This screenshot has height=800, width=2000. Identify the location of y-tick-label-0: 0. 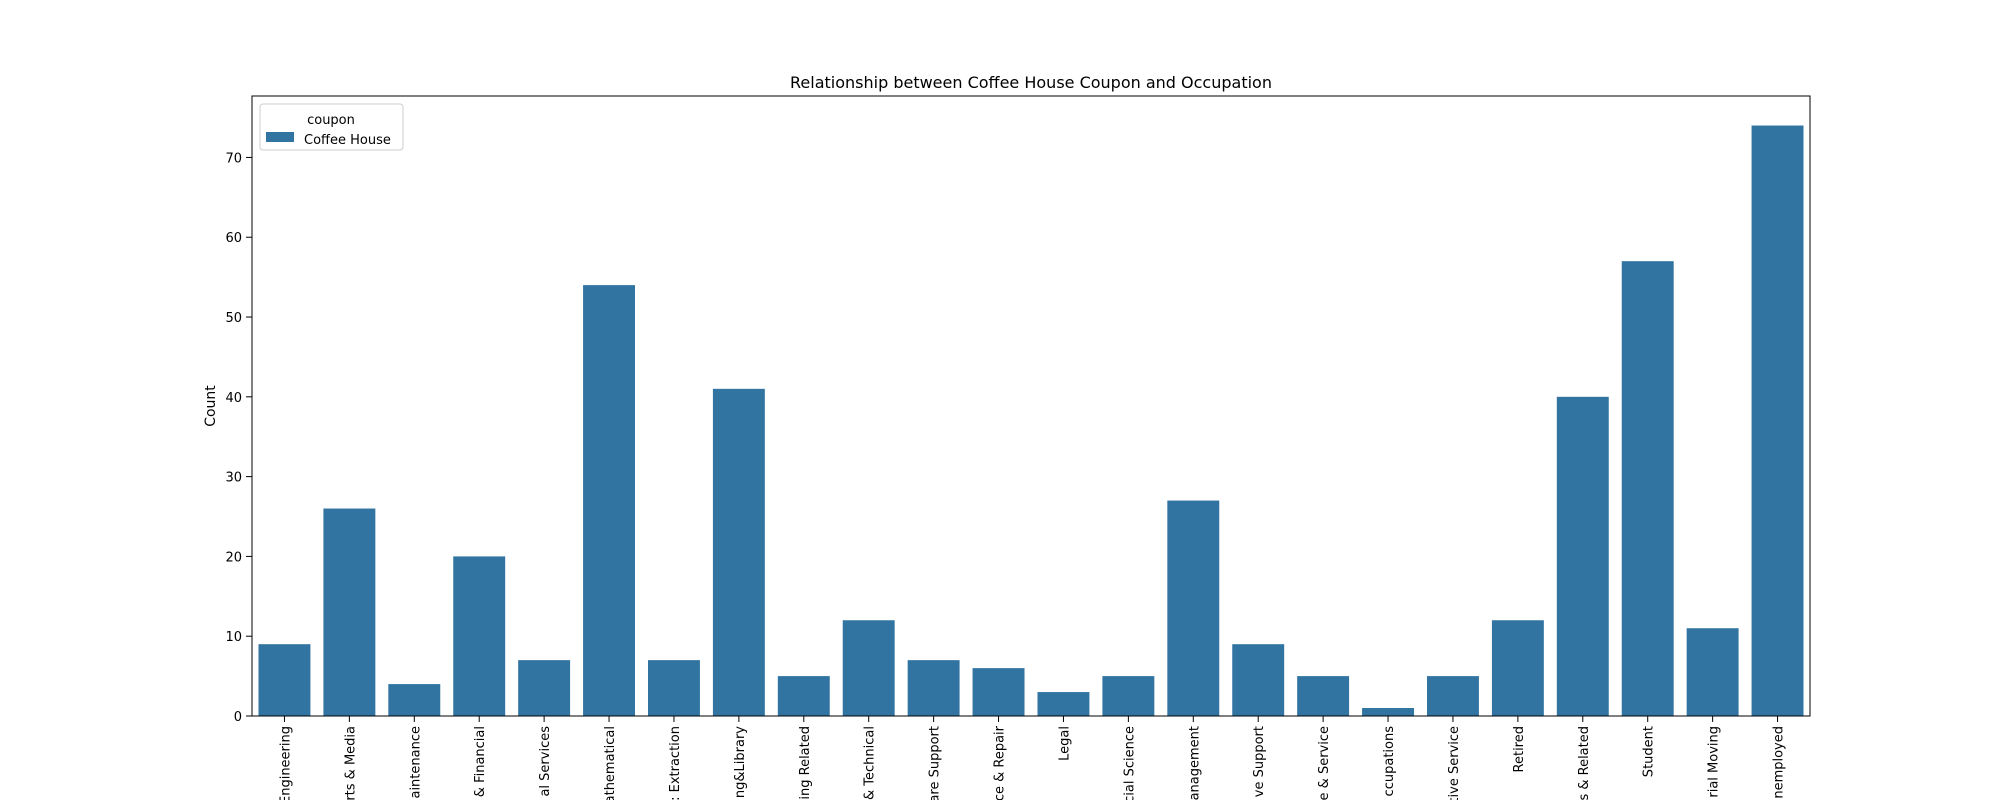
(238, 717).